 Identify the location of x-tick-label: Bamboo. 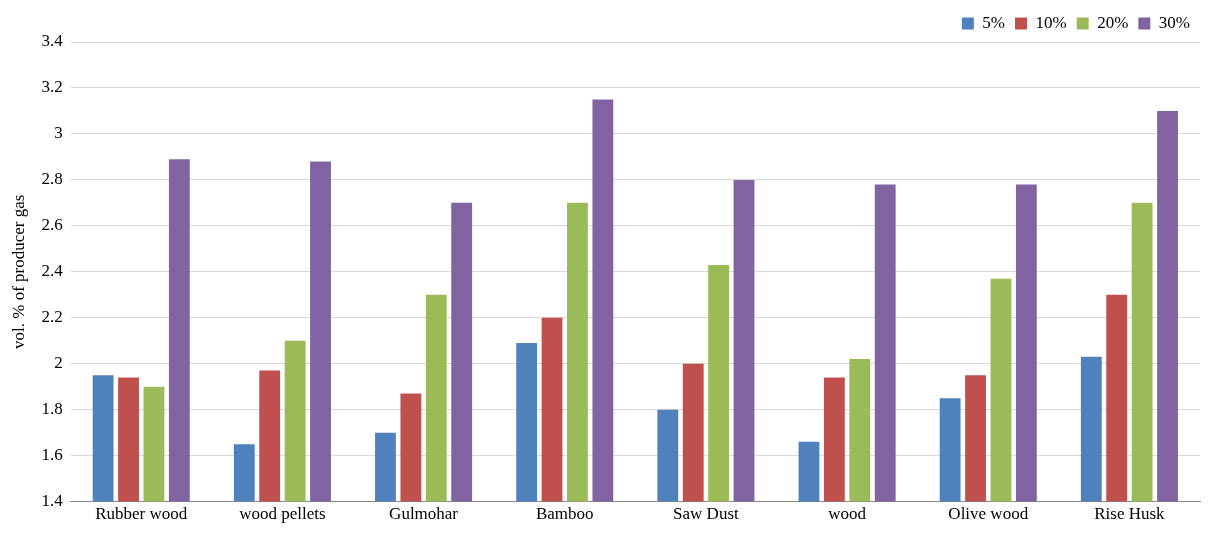
(564, 514).